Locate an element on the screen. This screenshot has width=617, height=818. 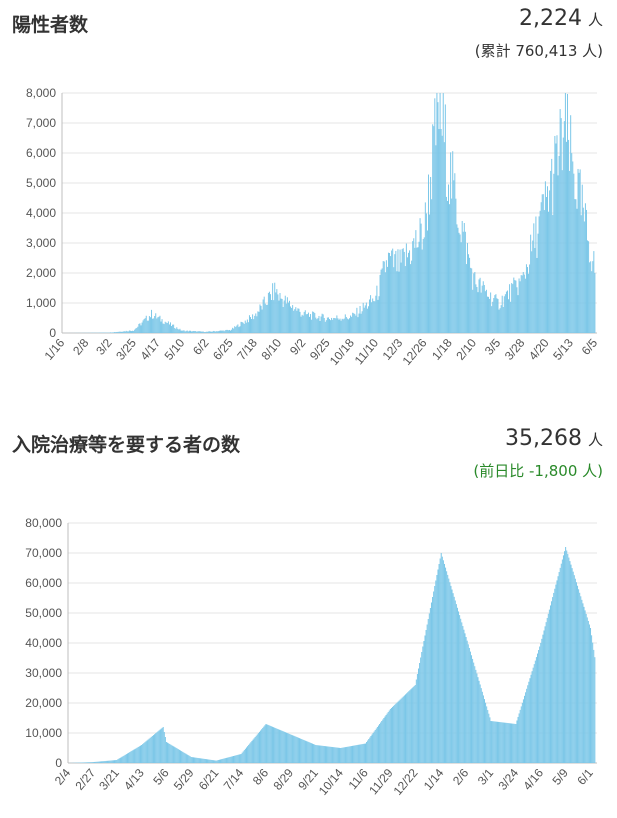
x-tick-label: 6/21 is located at coordinates (209, 779).